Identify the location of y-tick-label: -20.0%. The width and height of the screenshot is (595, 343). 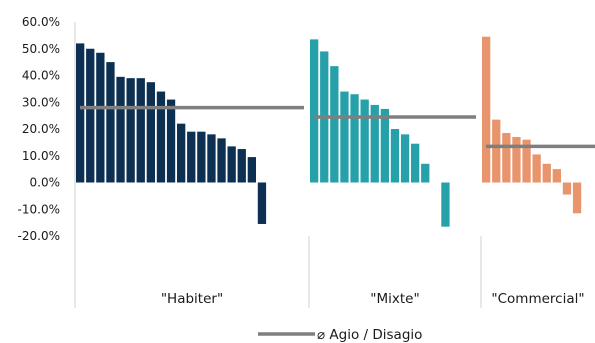
(39, 236).